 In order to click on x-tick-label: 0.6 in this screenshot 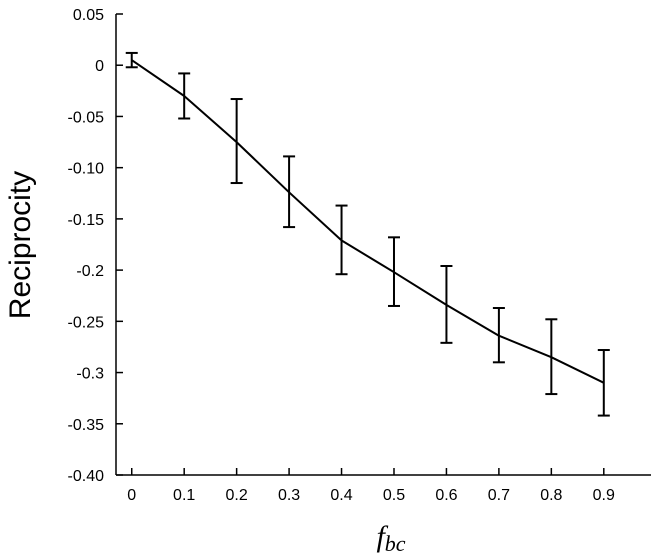, I will do `click(446, 495)`.